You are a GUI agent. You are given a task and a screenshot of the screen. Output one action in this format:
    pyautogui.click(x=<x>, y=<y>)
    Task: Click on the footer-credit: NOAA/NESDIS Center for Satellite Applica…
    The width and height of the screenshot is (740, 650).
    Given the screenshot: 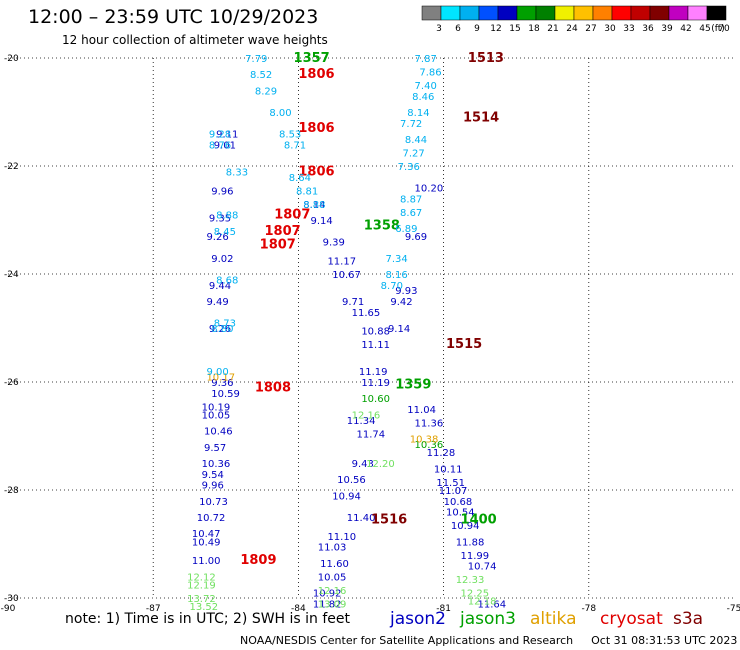 What is the action you would take?
    pyautogui.click(x=407, y=640)
    